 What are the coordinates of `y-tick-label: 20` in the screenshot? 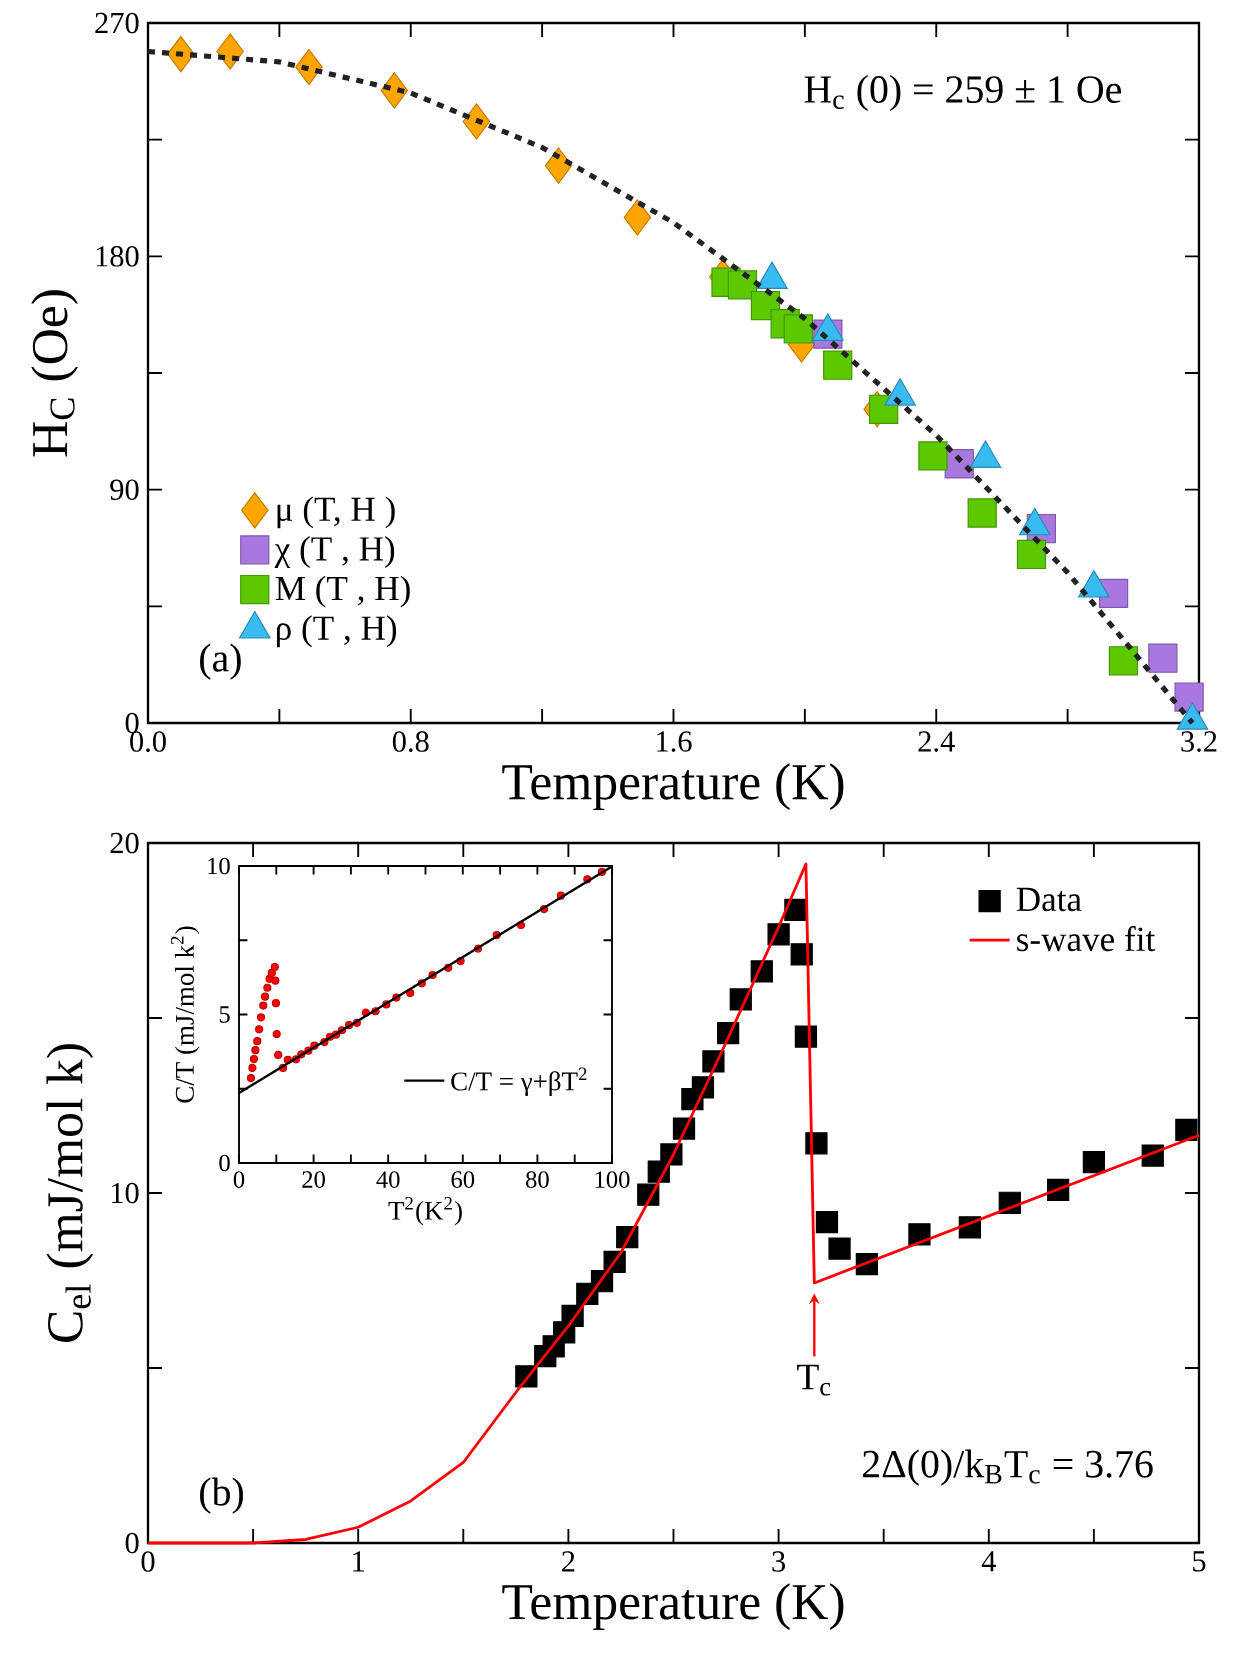 It's located at (124, 843).